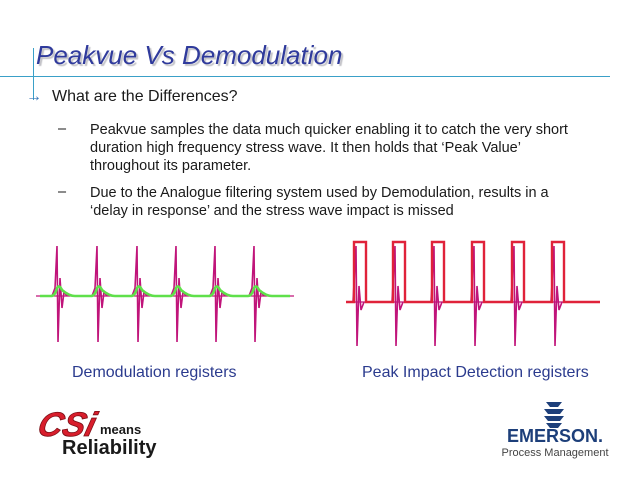 The height and width of the screenshot is (478, 638). Describe the element at coordinates (555, 453) in the screenshot. I see `emerson-logo-subtitle: Process Management` at that location.